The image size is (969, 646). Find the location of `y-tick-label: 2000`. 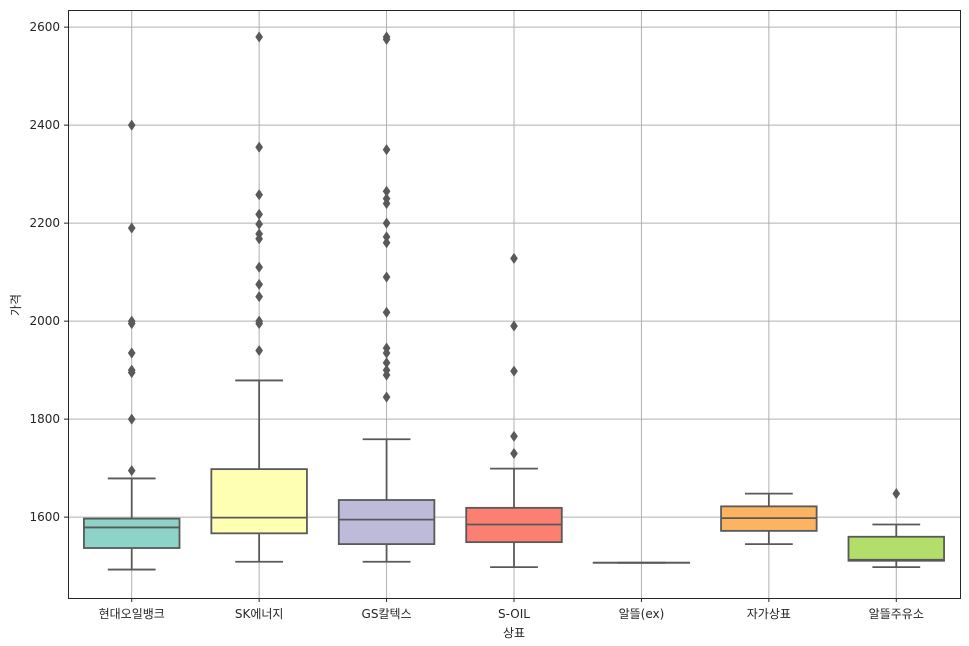

y-tick-label: 2000 is located at coordinates (44, 321).